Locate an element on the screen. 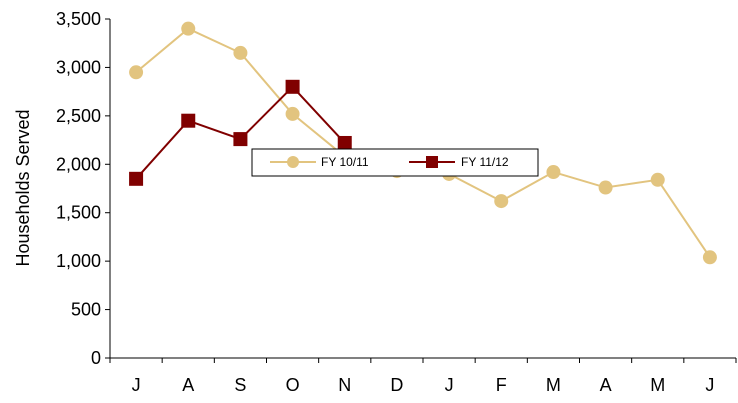  legend-label-fy-11-12: FY 11/12 is located at coordinates (485, 162).